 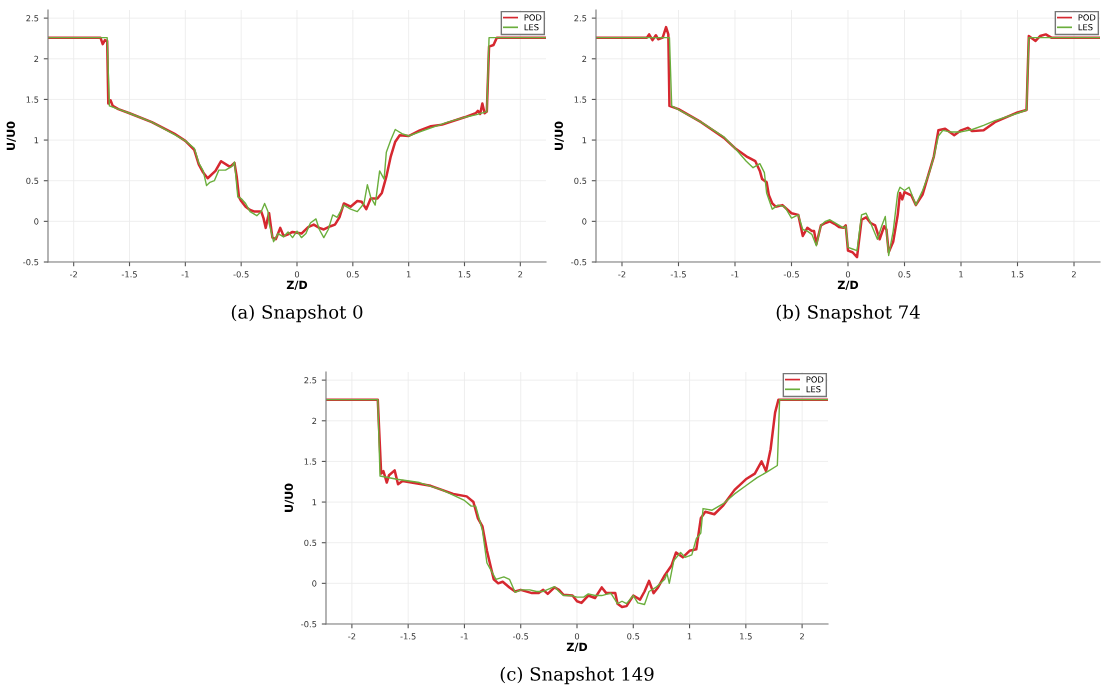 I want to click on text: (a) Snapshot 0, so click(x=297, y=313).